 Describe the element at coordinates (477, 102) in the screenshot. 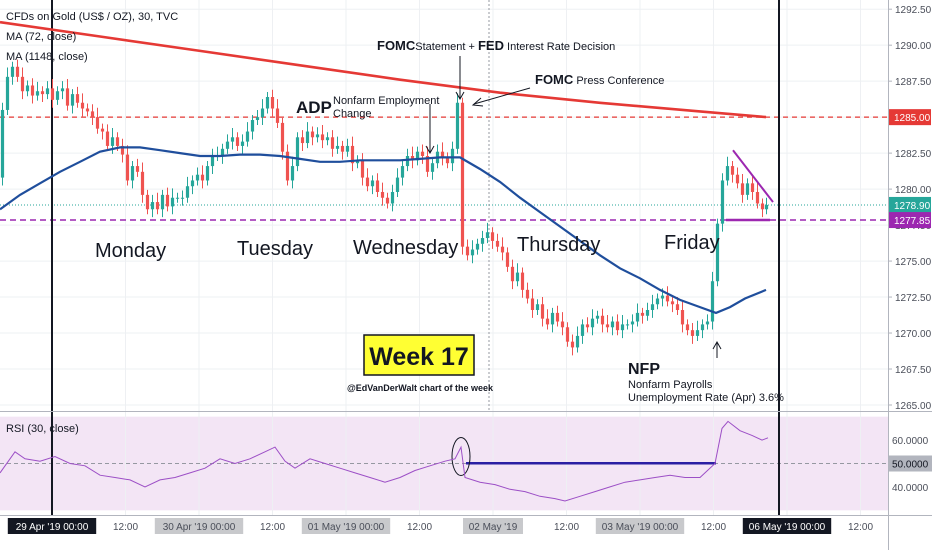

I see `fomc-press-arrow-head` at that location.